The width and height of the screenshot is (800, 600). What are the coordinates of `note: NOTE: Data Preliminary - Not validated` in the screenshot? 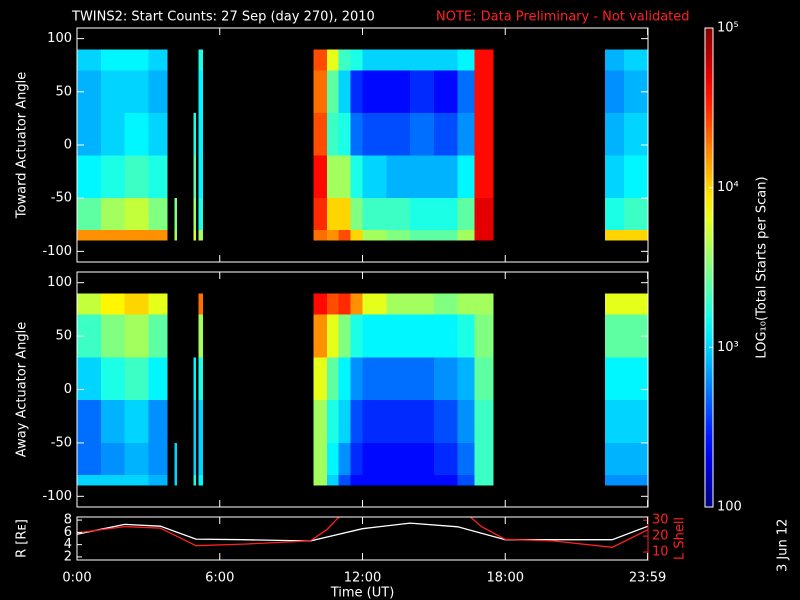 It's located at (563, 17).